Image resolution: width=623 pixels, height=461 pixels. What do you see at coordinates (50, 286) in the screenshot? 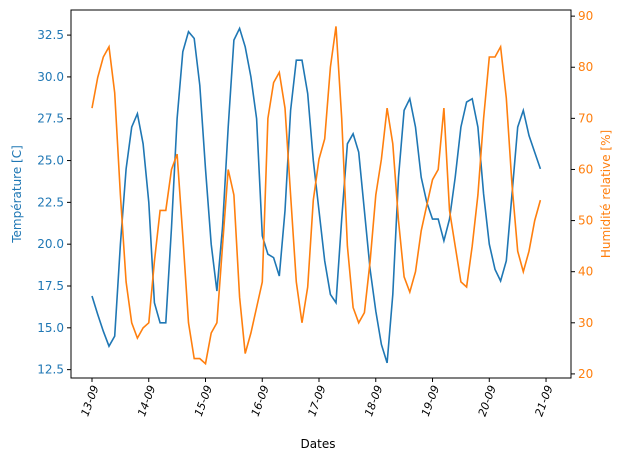
I see `y-left-tick-label: 17.5` at bounding box center [50, 286].